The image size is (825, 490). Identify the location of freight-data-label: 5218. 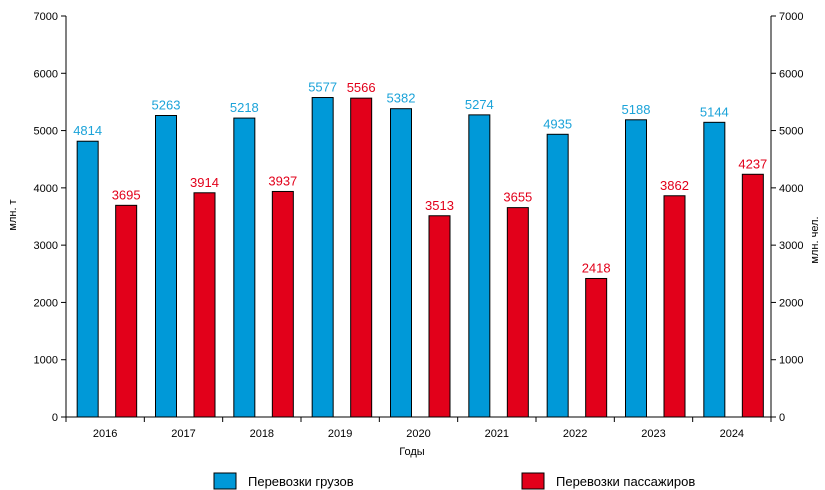
(244, 107).